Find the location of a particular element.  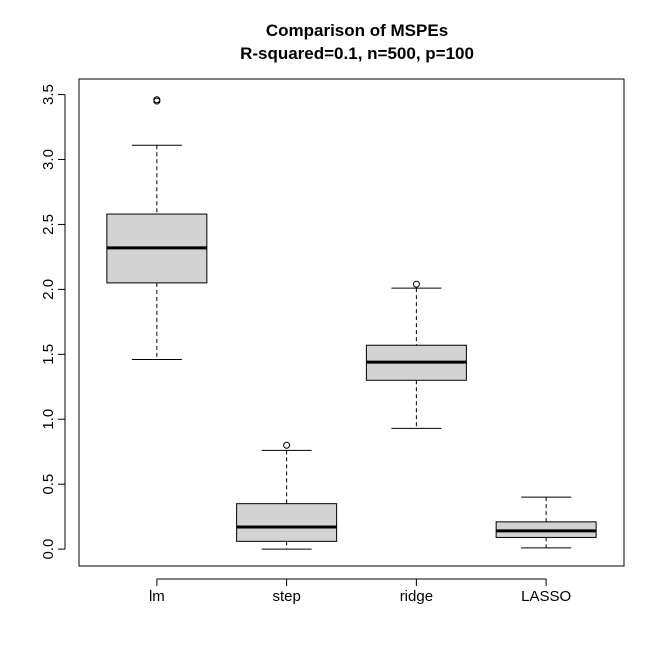

x-axis: lm step ridge LASSO is located at coordinates (360, 591).